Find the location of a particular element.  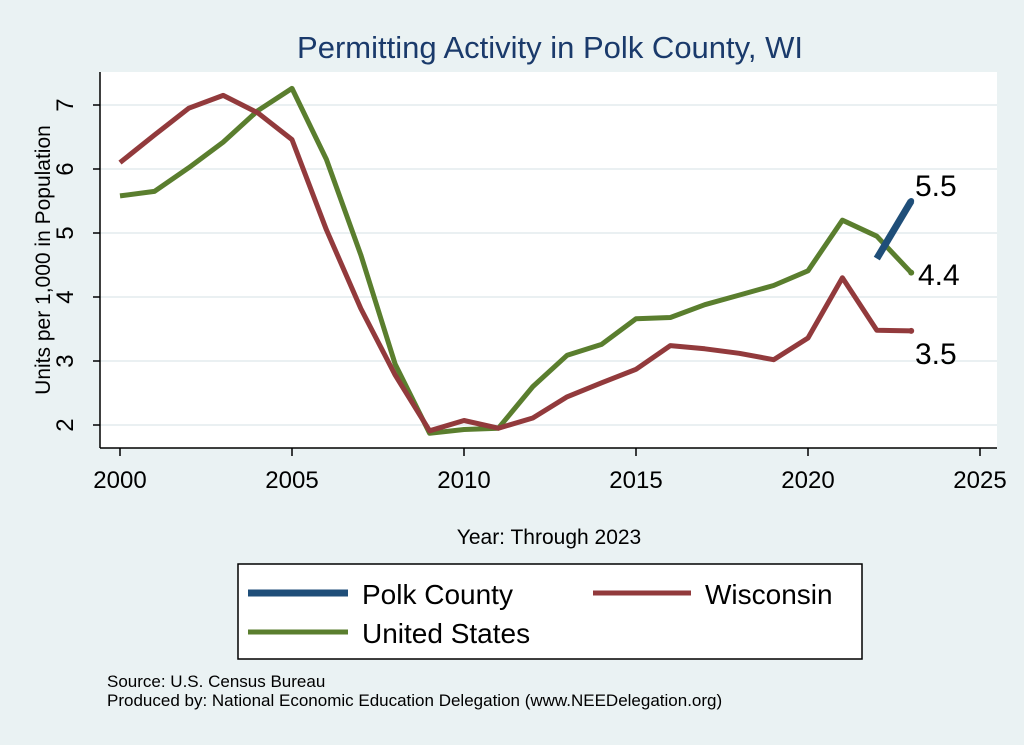

y-tick-label-4: 4 is located at coordinates (65, 296).